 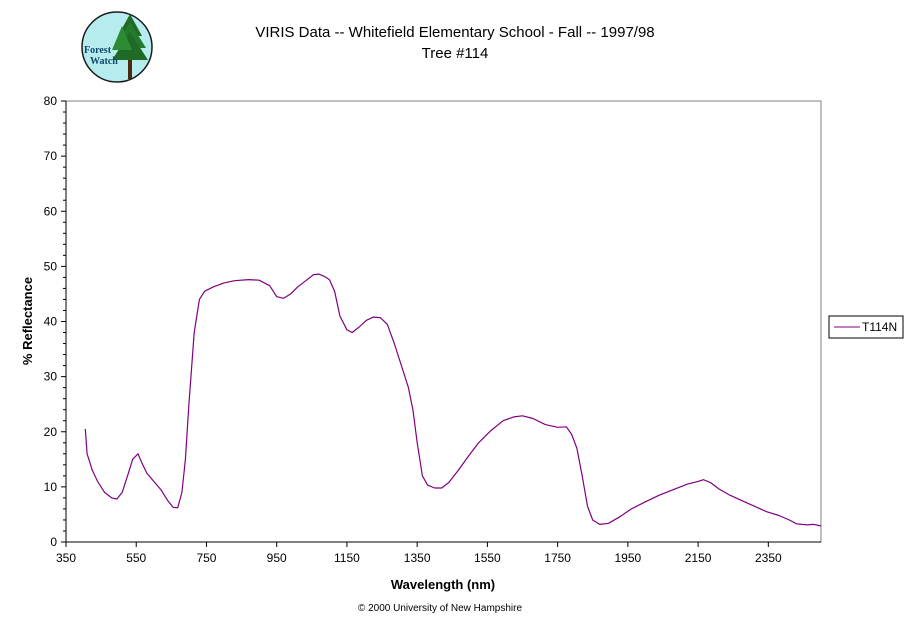 What do you see at coordinates (51, 322) in the screenshot?
I see `y-tick-label: 40` at bounding box center [51, 322].